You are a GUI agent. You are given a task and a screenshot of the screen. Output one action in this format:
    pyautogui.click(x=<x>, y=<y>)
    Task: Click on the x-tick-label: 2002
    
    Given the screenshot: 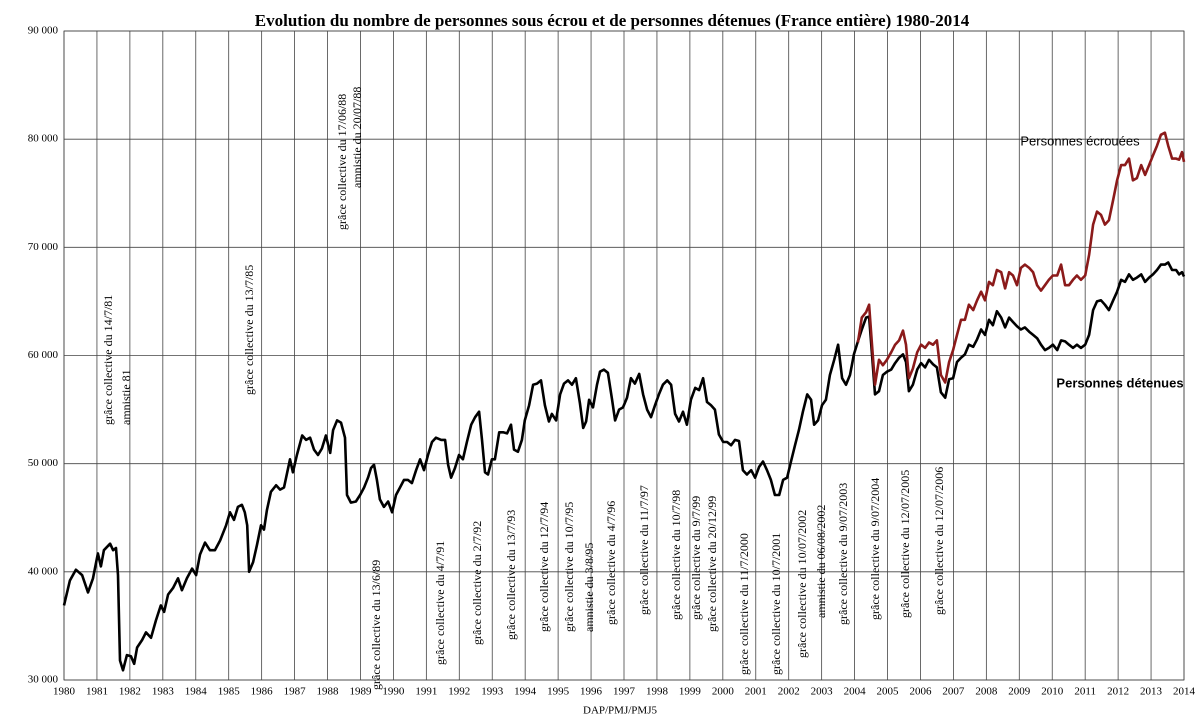 What is the action you would take?
    pyautogui.click(x=789, y=692)
    